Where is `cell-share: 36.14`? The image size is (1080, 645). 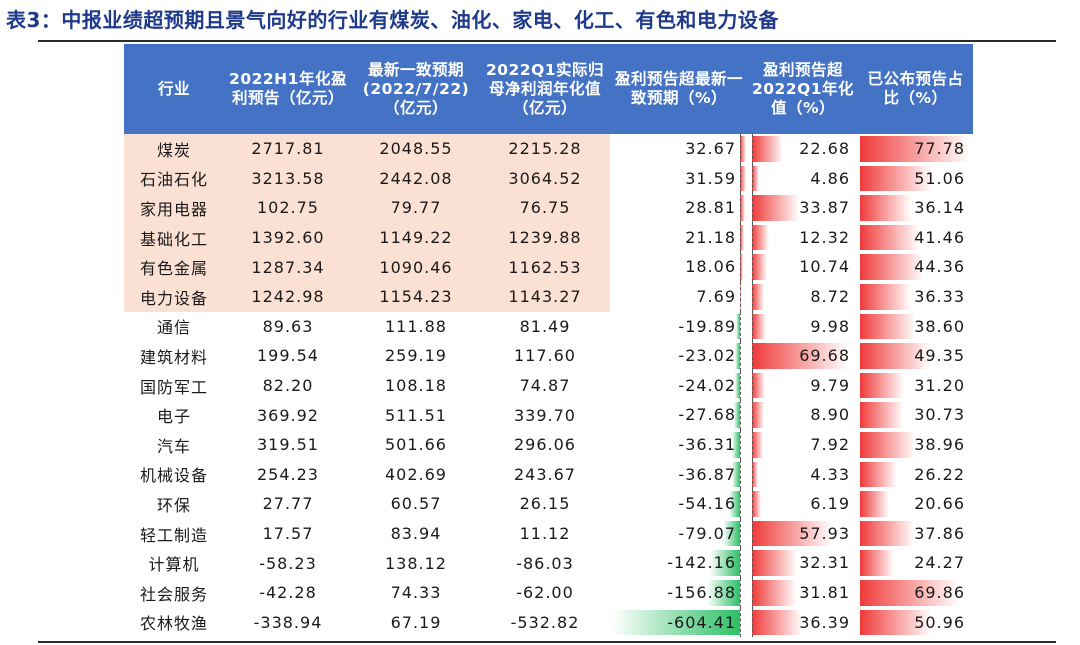 cell-share: 36.14 is located at coordinates (915, 208).